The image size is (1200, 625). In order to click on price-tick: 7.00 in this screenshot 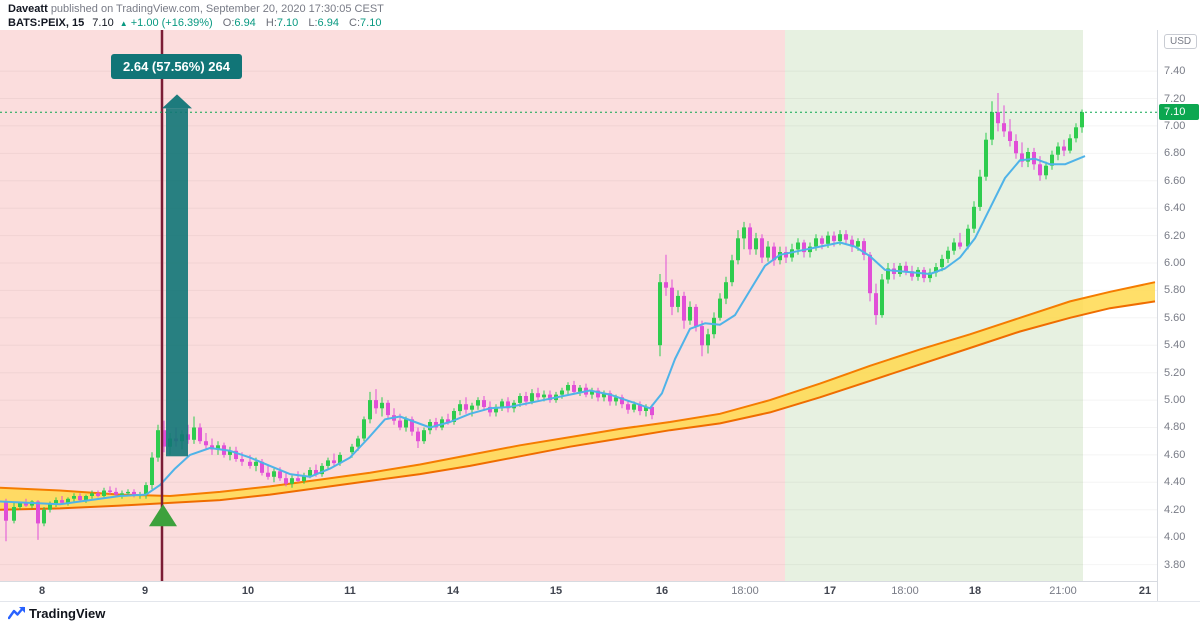, I will do `click(1175, 126)`.